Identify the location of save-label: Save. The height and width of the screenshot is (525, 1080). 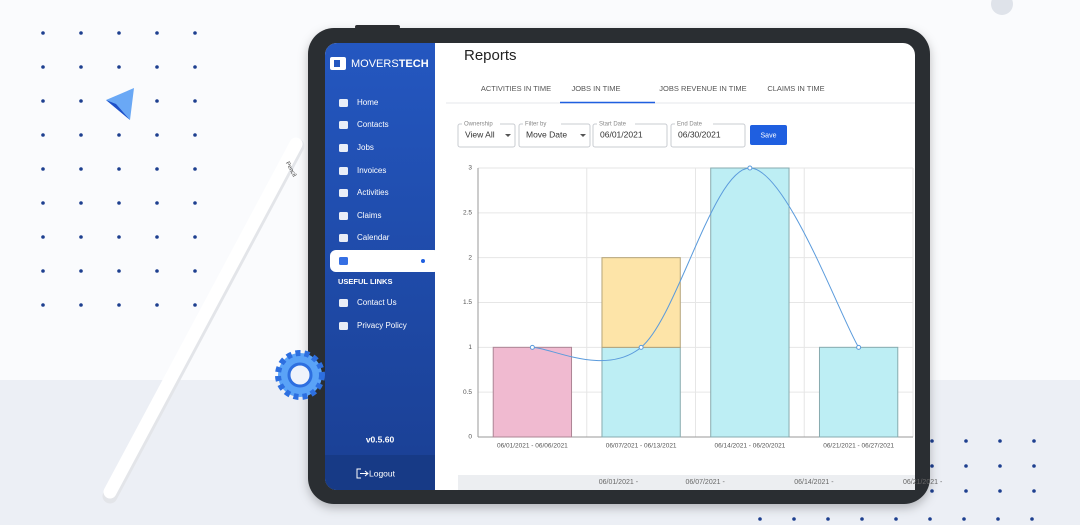
(769, 135).